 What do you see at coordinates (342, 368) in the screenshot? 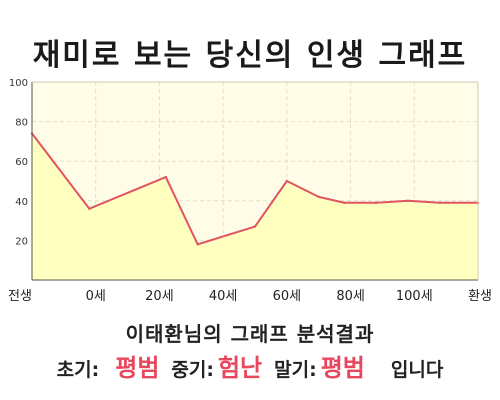
I see `late-value: 평범` at bounding box center [342, 368].